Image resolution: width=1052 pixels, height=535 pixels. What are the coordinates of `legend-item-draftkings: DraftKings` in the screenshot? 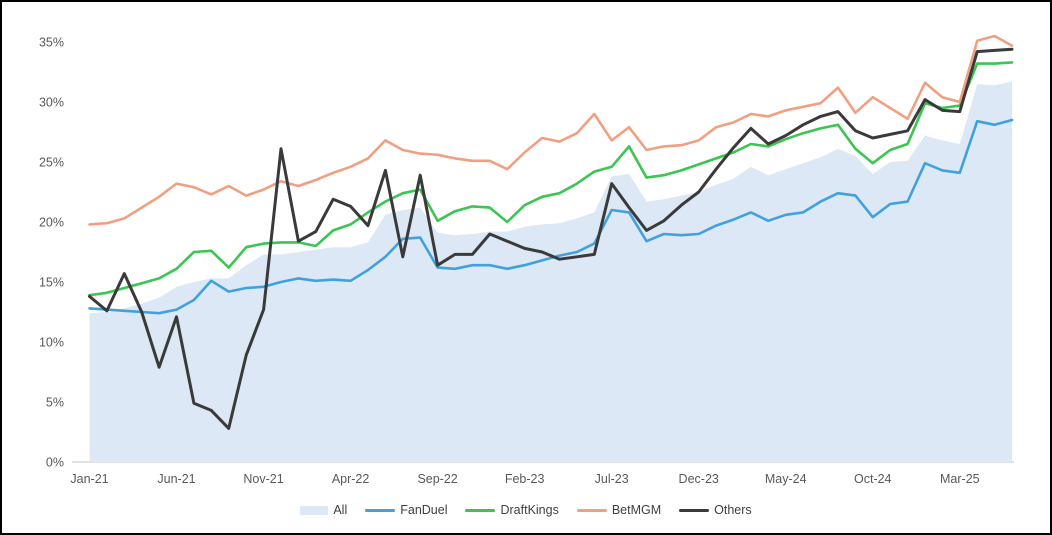 It's located at (512, 510).